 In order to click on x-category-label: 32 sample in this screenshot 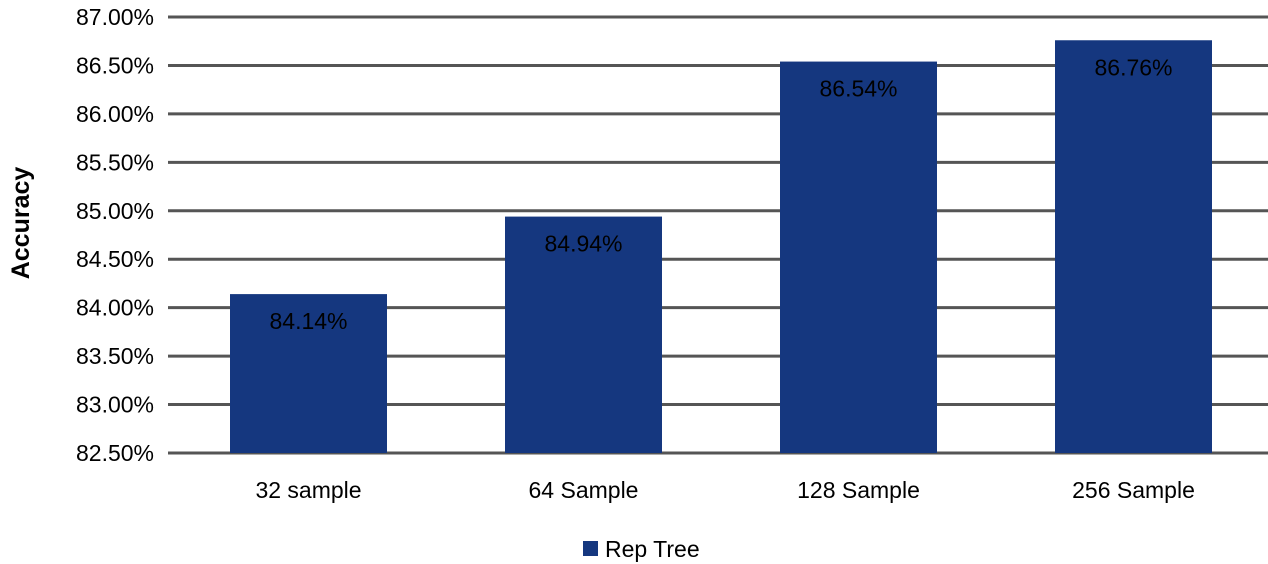, I will do `click(308, 490)`.